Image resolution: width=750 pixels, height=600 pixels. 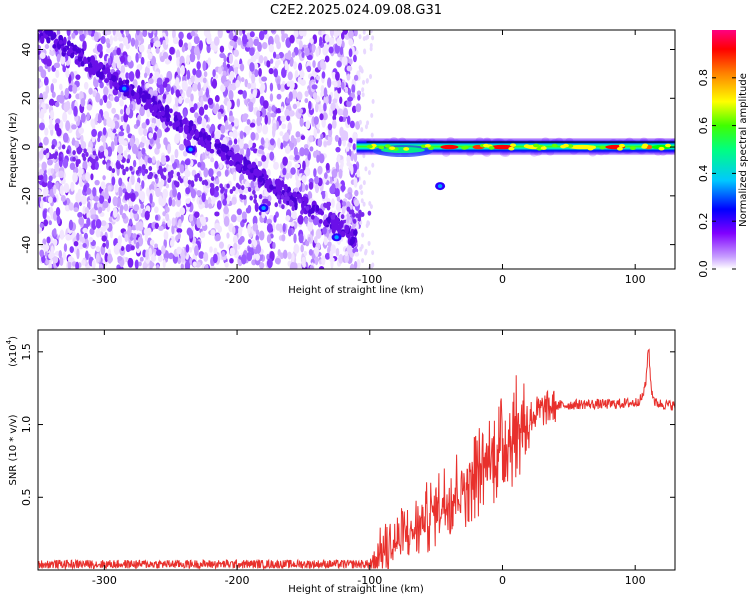 I want to click on x-tick-label: 0, so click(x=502, y=580).